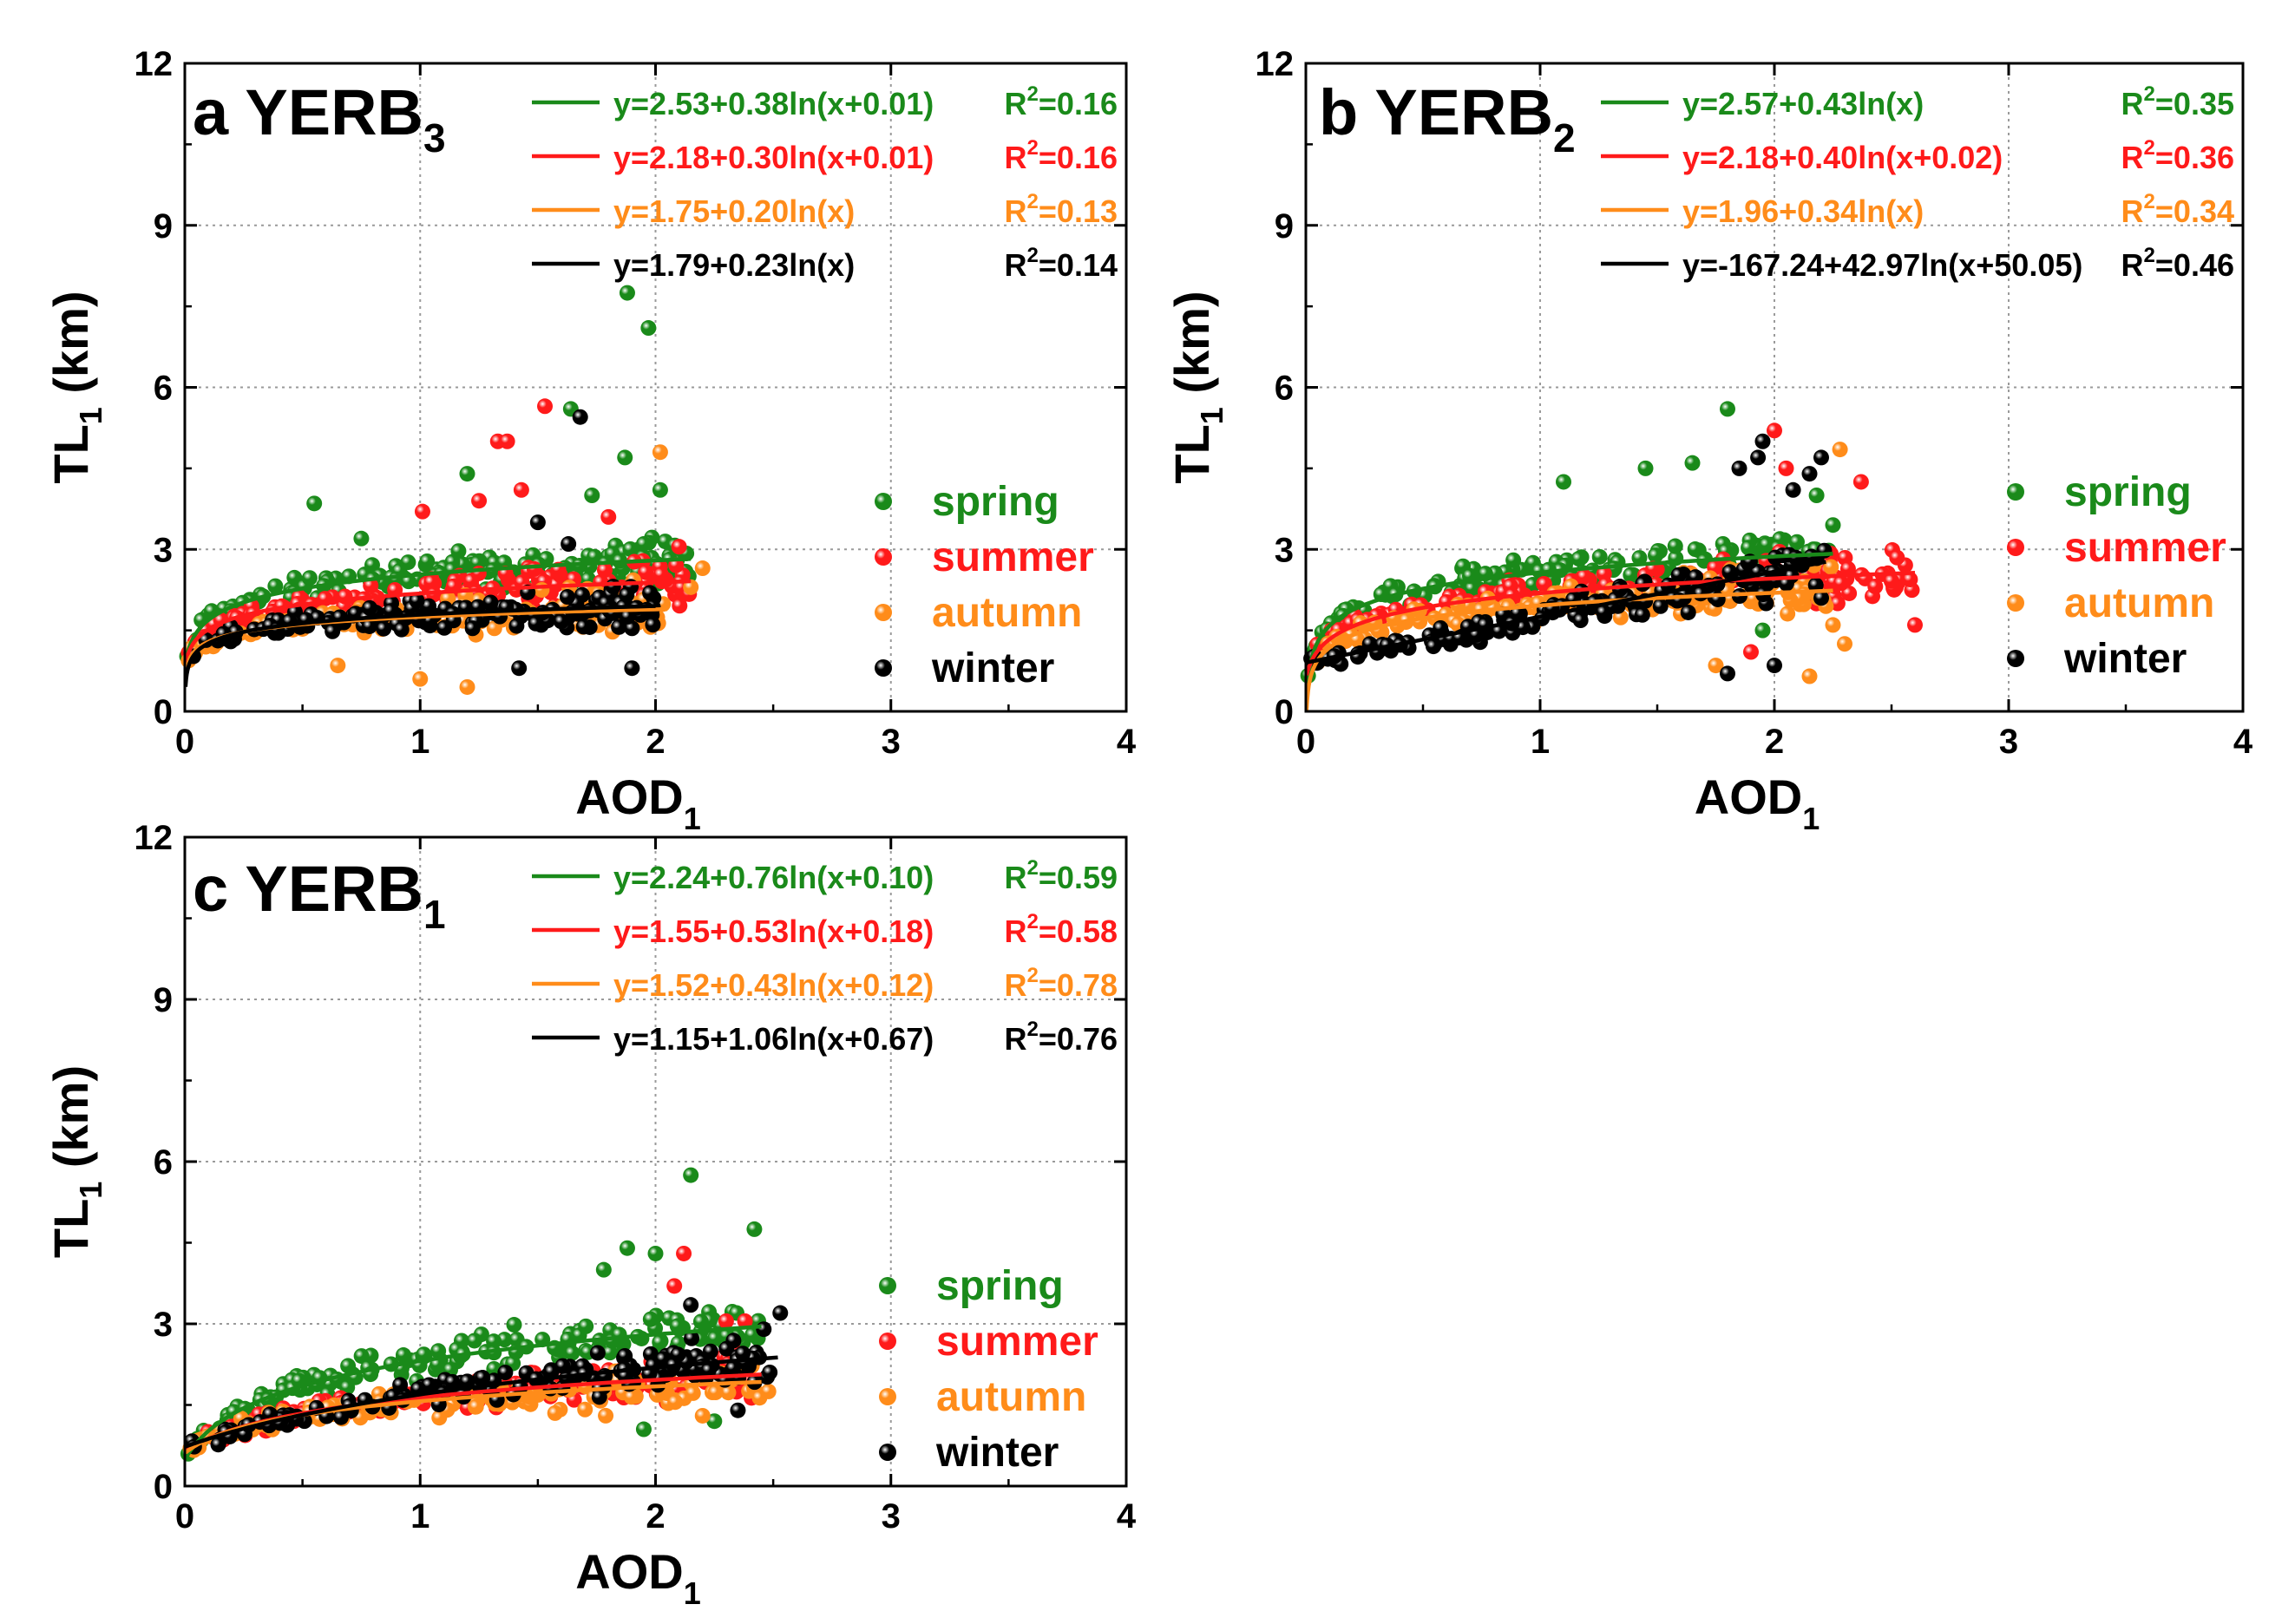  What do you see at coordinates (419, 645) in the screenshot?
I see `winter-fit-line` at bounding box center [419, 645].